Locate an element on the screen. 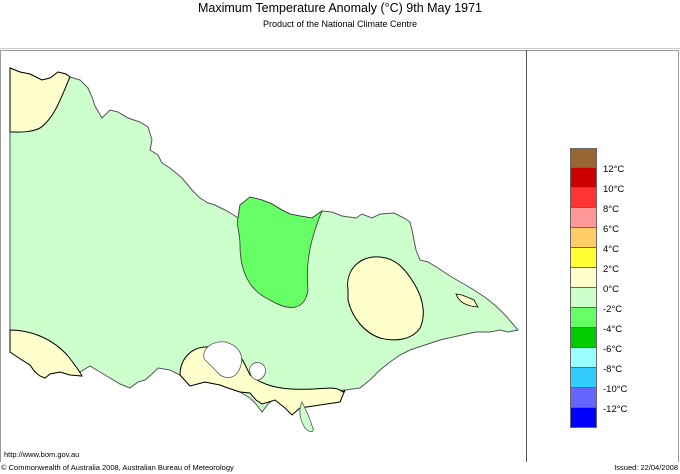 This screenshot has width=680, height=474. warm-anomaly-east-coast is located at coordinates (467, 300).